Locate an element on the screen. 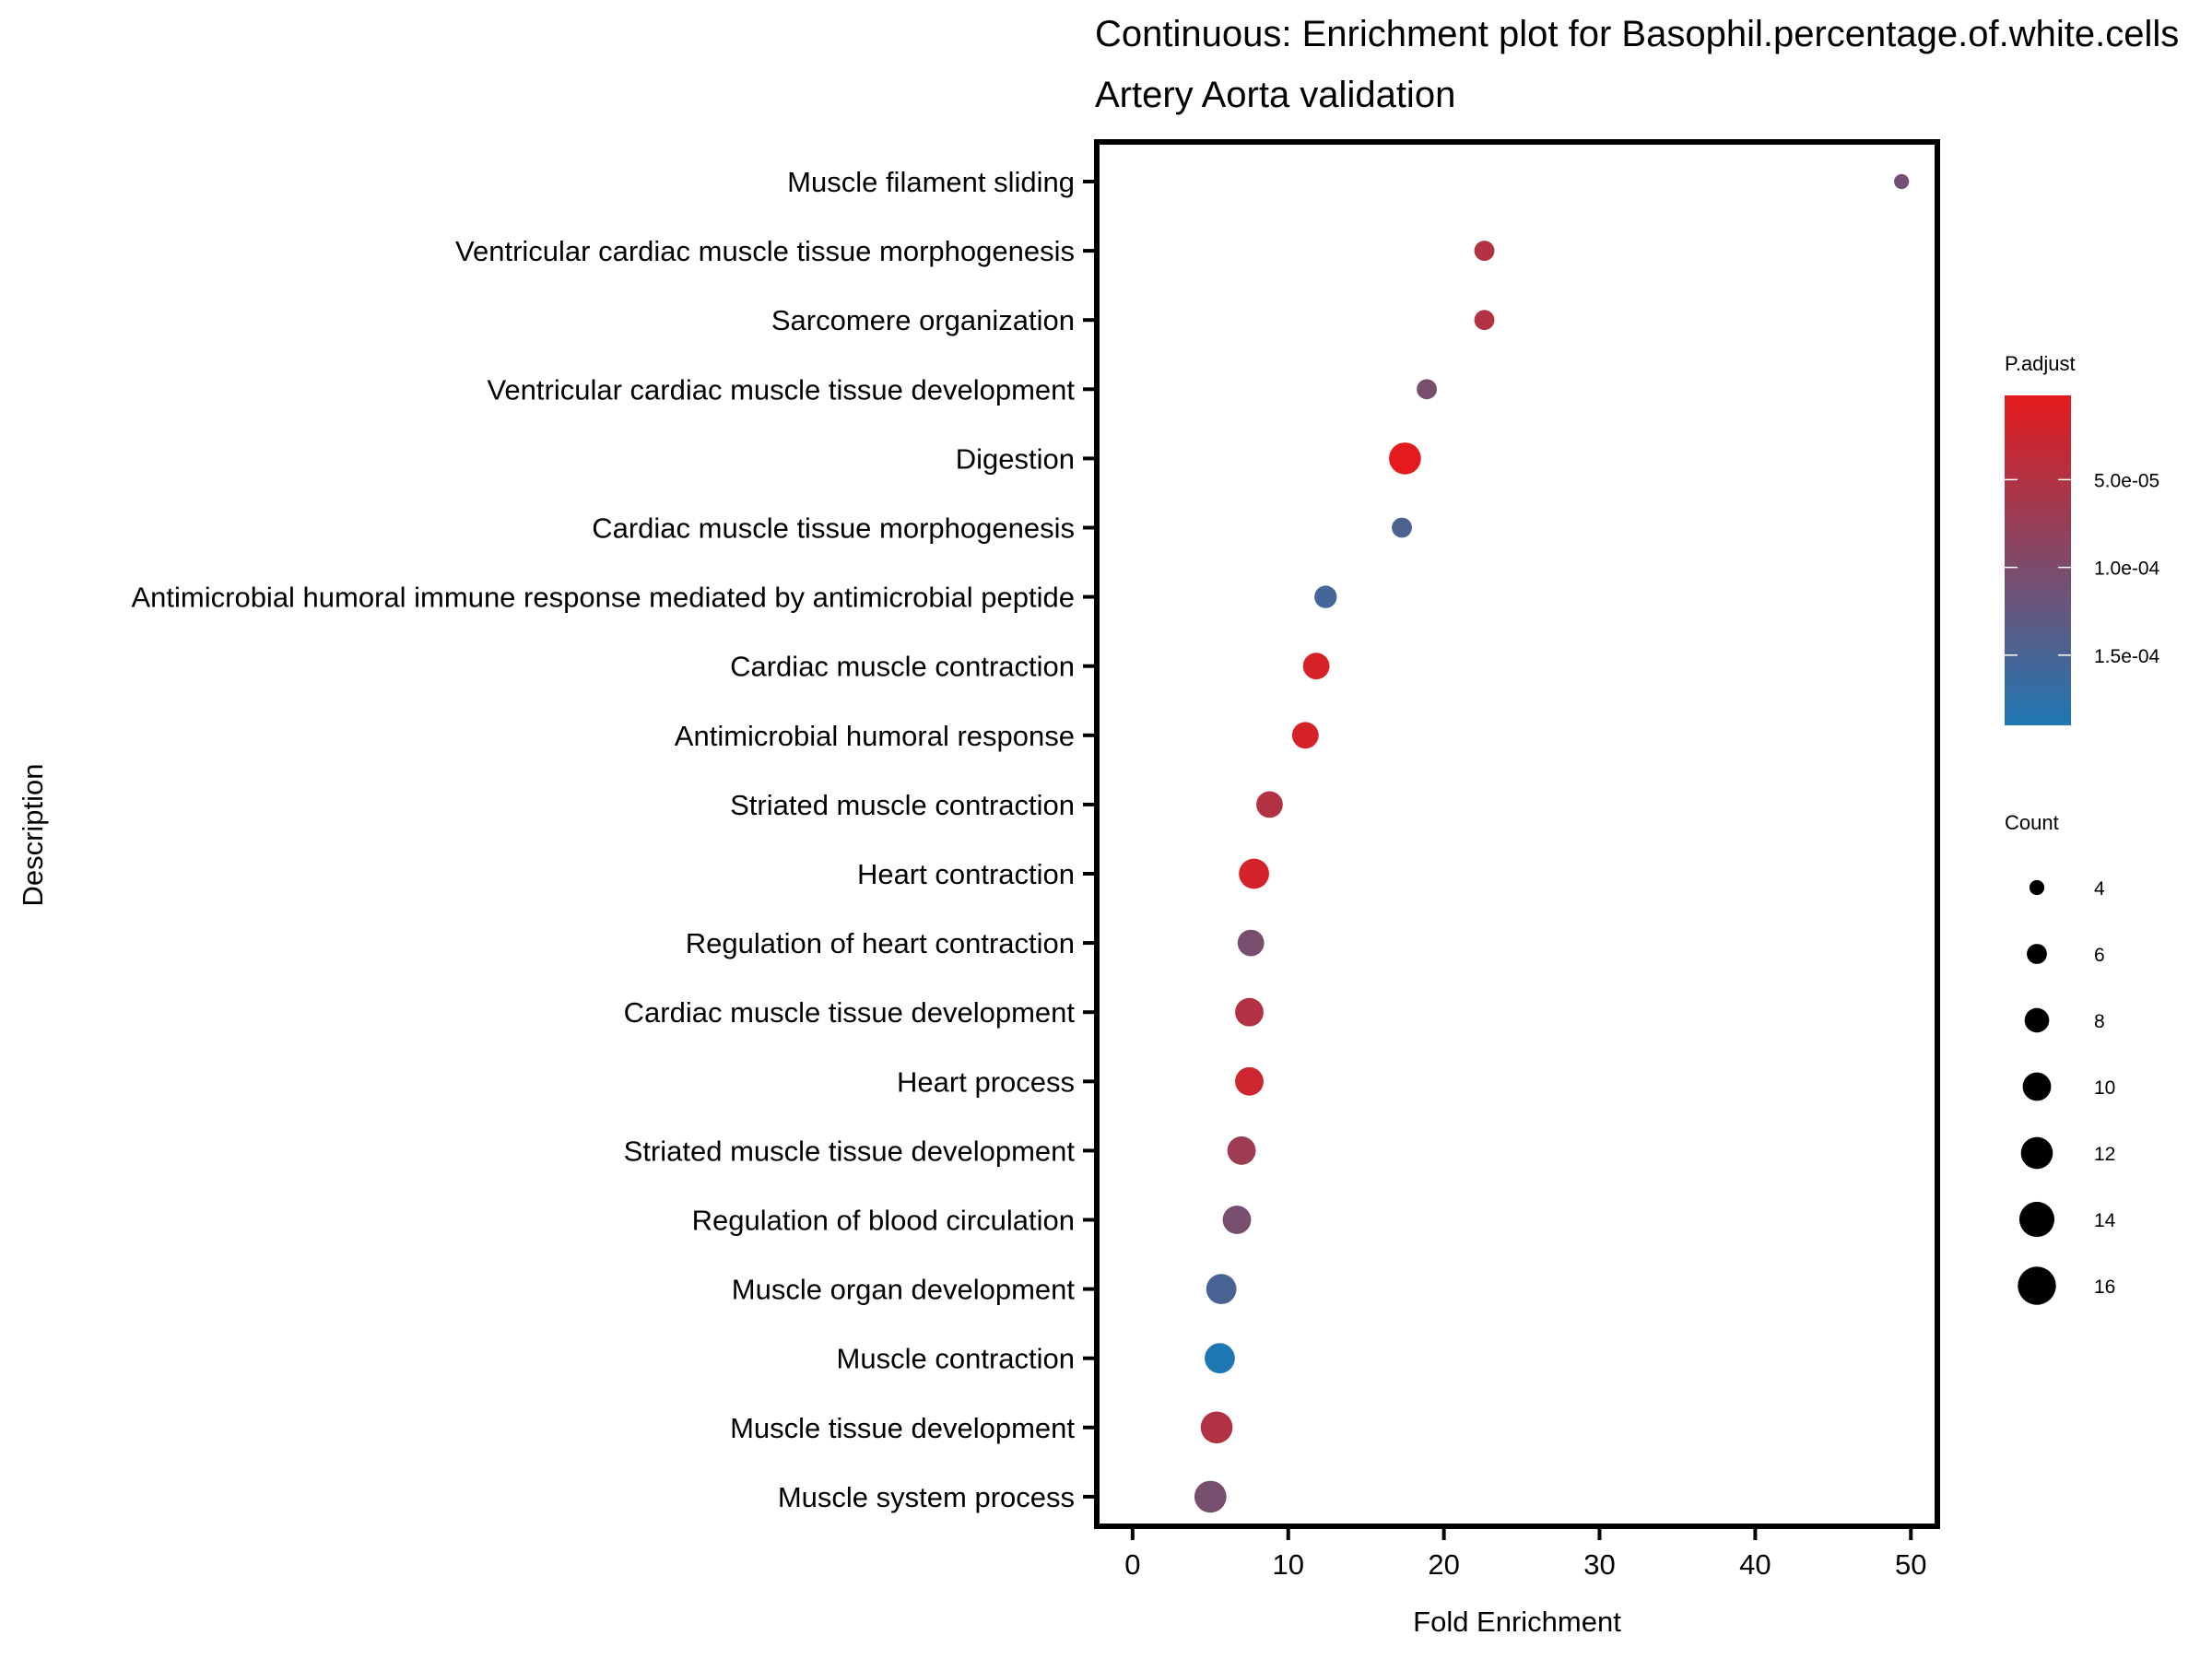 The width and height of the screenshot is (2212, 1659). y-tick-label: Muscle system process is located at coordinates (926, 1497).